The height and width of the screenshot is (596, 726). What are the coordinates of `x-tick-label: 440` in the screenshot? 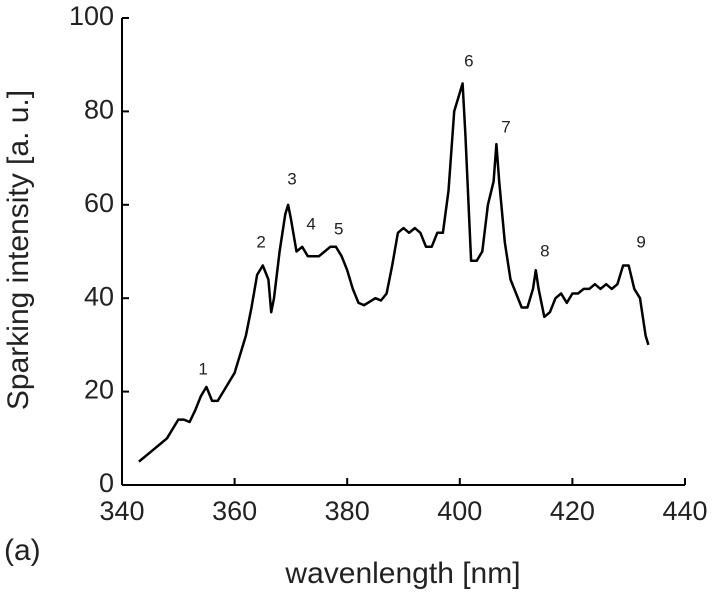 It's located at (684, 511).